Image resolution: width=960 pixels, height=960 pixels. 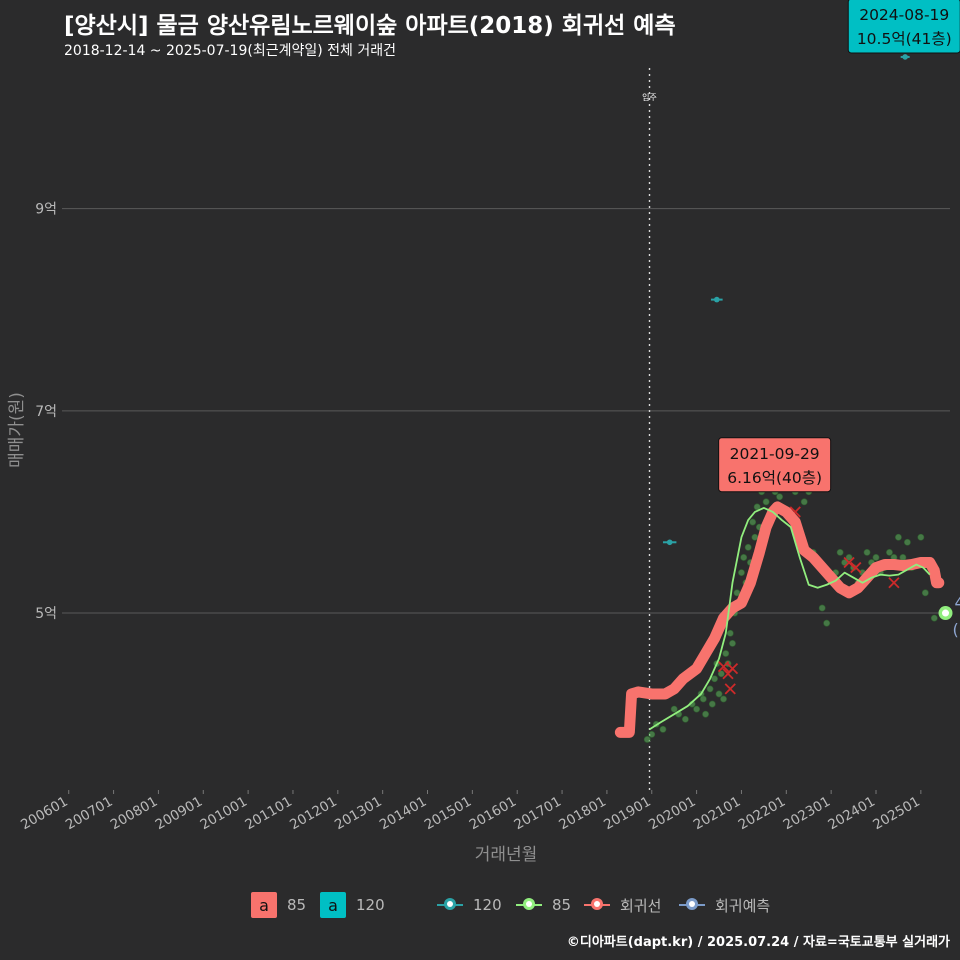 What do you see at coordinates (692, 905) in the screenshot?
I see `legend-forecast-icon` at bounding box center [692, 905].